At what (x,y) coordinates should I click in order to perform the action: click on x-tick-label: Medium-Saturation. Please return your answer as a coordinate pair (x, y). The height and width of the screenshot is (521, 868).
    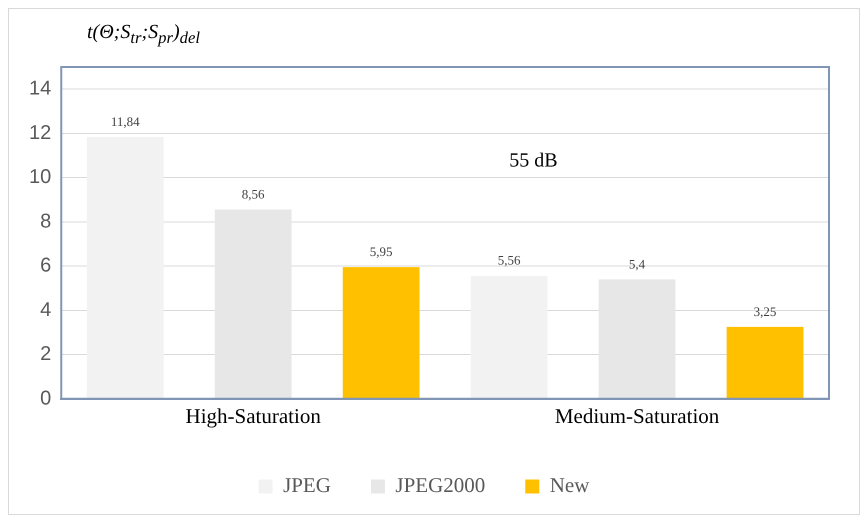
    Looking at the image, I should click on (637, 416).